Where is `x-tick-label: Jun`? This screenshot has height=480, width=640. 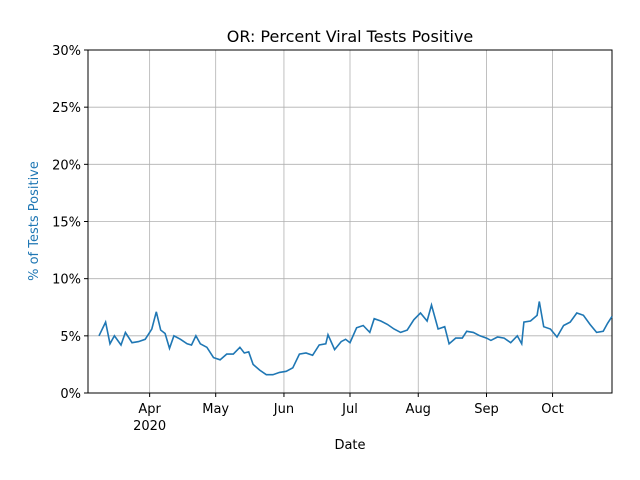 x-tick-label: Jun is located at coordinates (283, 409).